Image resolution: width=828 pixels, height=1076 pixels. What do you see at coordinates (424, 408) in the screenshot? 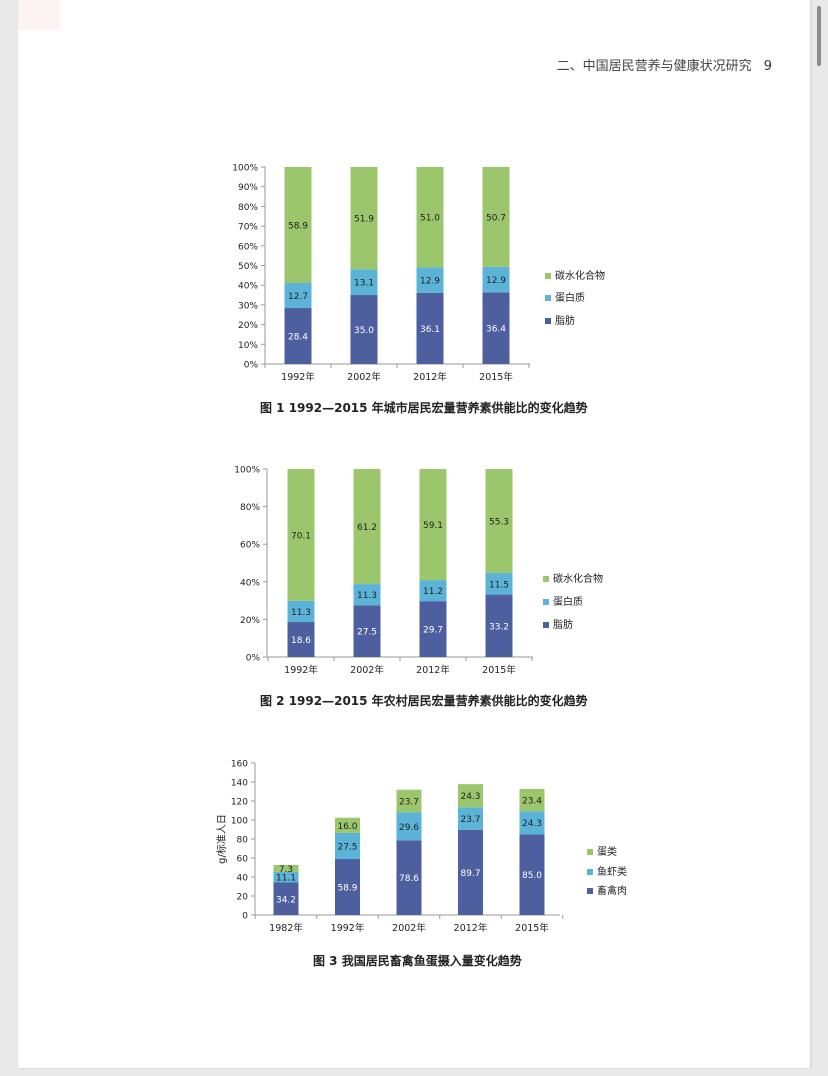
I see `figure-1-caption: 图 1 1992—2015 年城市居民宏量营养素供能比的变化趋势` at bounding box center [424, 408].